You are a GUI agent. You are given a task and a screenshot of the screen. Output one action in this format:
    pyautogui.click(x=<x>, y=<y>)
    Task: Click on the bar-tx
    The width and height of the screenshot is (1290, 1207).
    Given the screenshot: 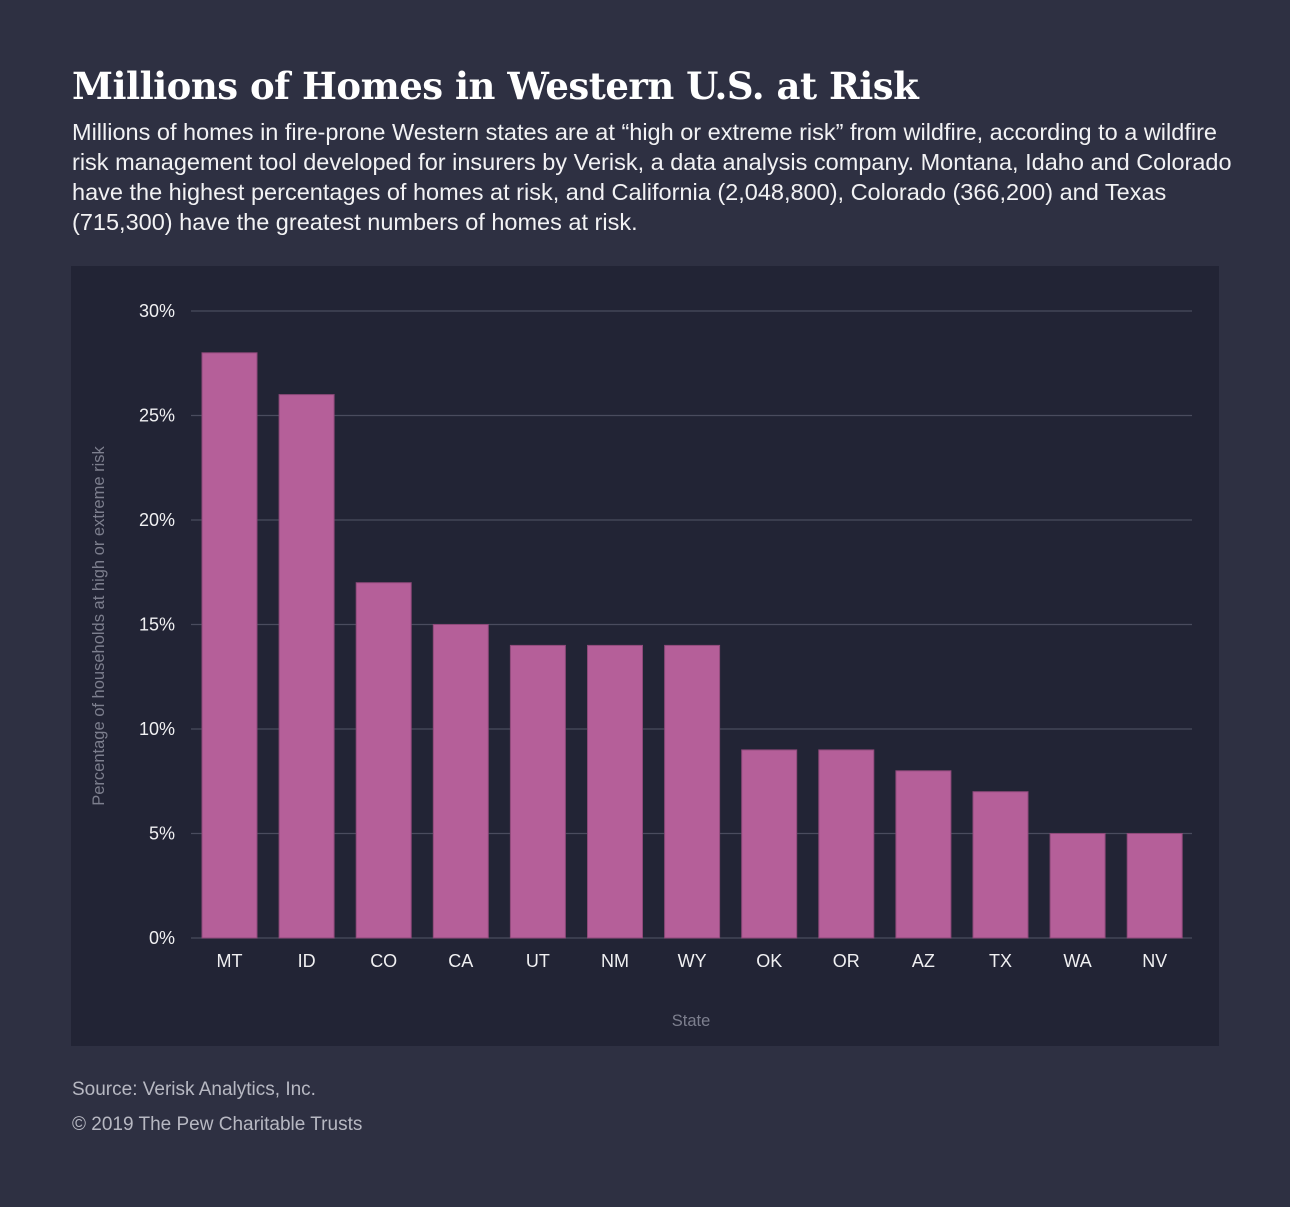 What is the action you would take?
    pyautogui.click(x=1000, y=865)
    